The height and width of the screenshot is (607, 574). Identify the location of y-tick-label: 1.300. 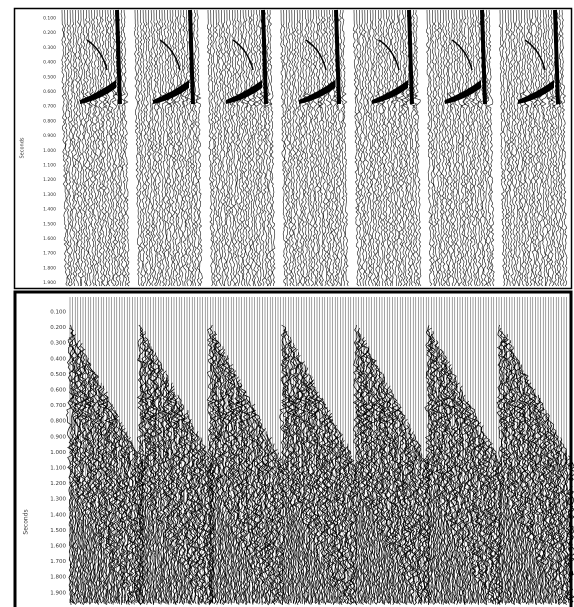
(49, 195).